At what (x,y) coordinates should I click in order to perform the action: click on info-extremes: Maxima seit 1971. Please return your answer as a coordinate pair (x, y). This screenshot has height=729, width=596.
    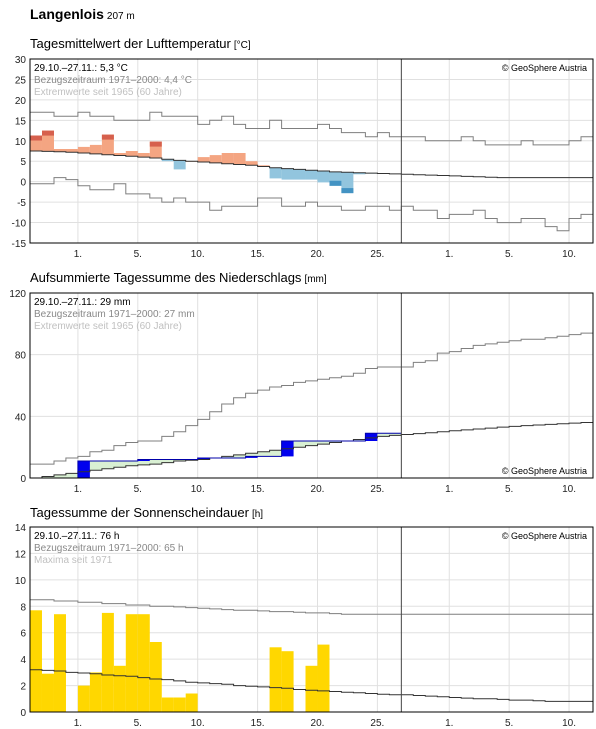
    Looking at the image, I should click on (73, 560).